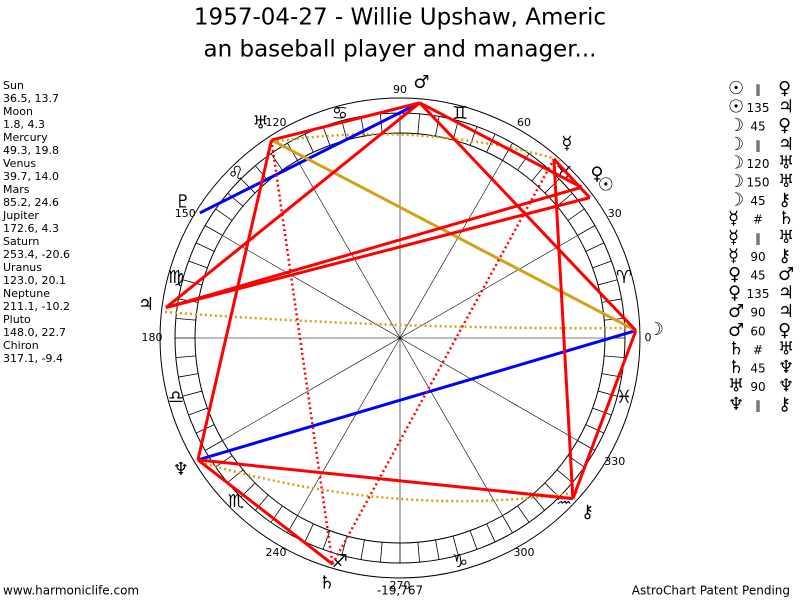  I want to click on planet-name: Jupiter, so click(20, 215).